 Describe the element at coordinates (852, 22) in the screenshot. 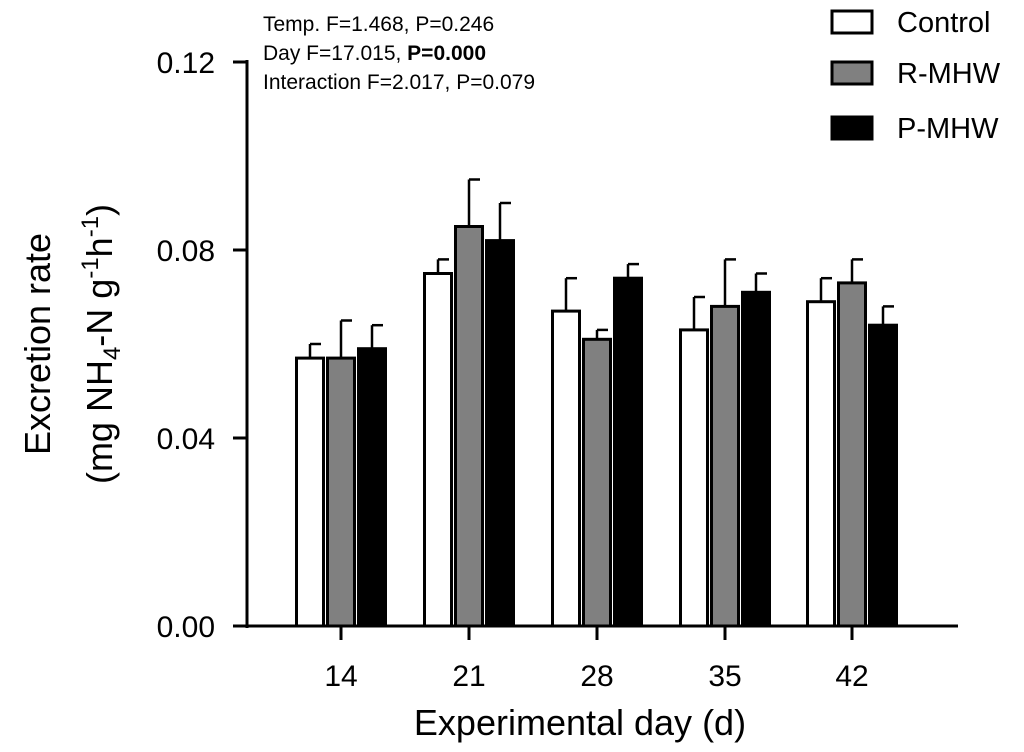

I see `legend-swatch-control` at that location.